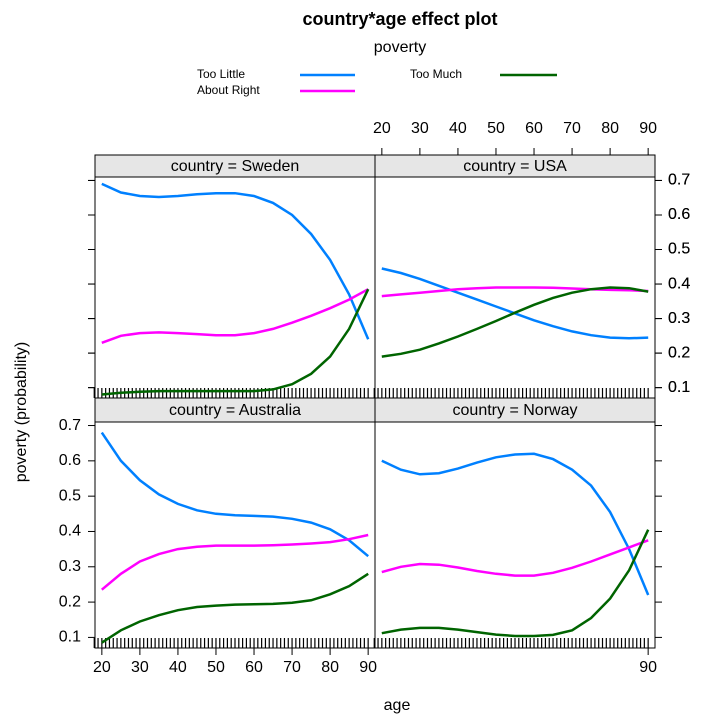 Image resolution: width=706 pixels, height=719 pixels. What do you see at coordinates (400, 47) in the screenshot?
I see `legend-title: poverty` at bounding box center [400, 47].